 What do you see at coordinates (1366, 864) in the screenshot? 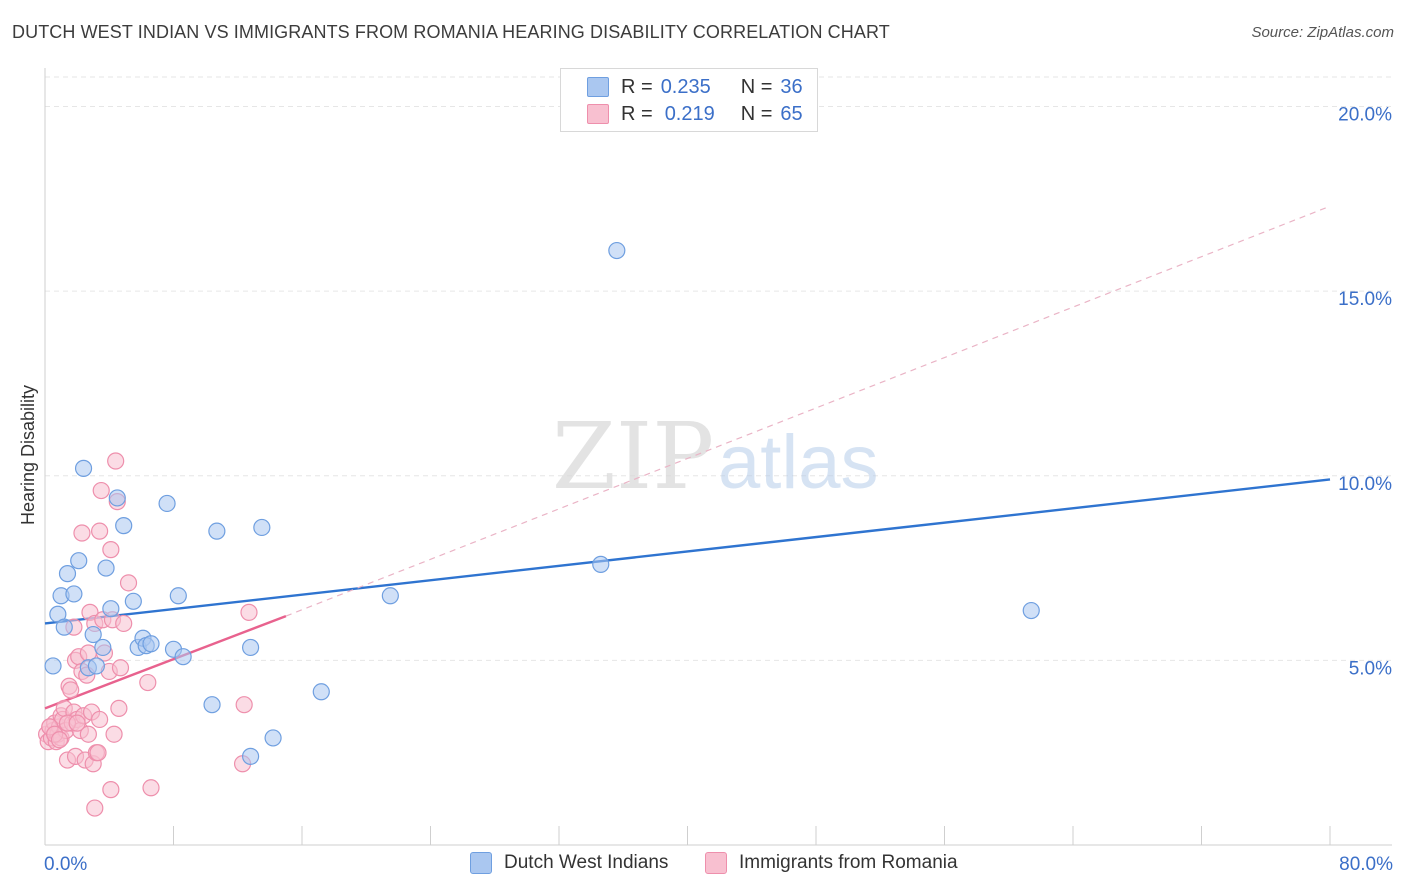
I see `x-tick-label: 80.0%` at bounding box center [1366, 864].